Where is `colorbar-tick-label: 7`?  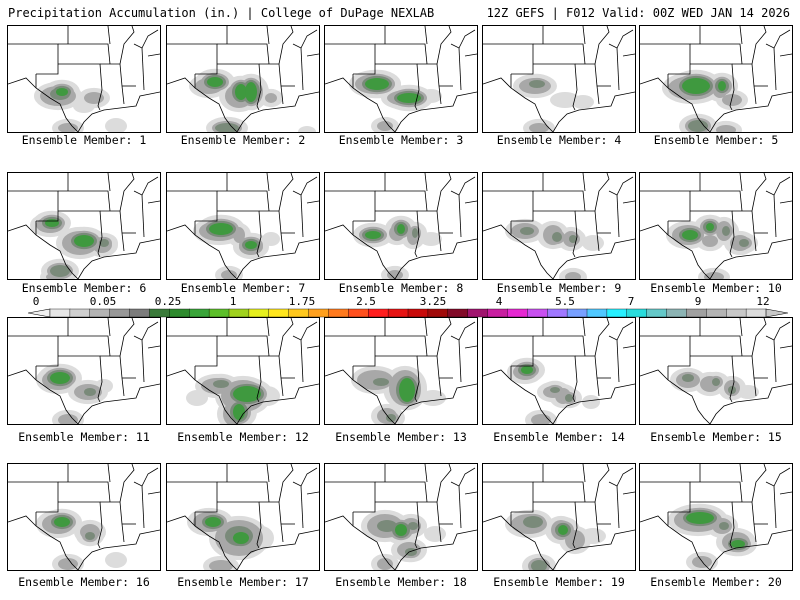 colorbar-tick-label: 7 is located at coordinates (631, 301).